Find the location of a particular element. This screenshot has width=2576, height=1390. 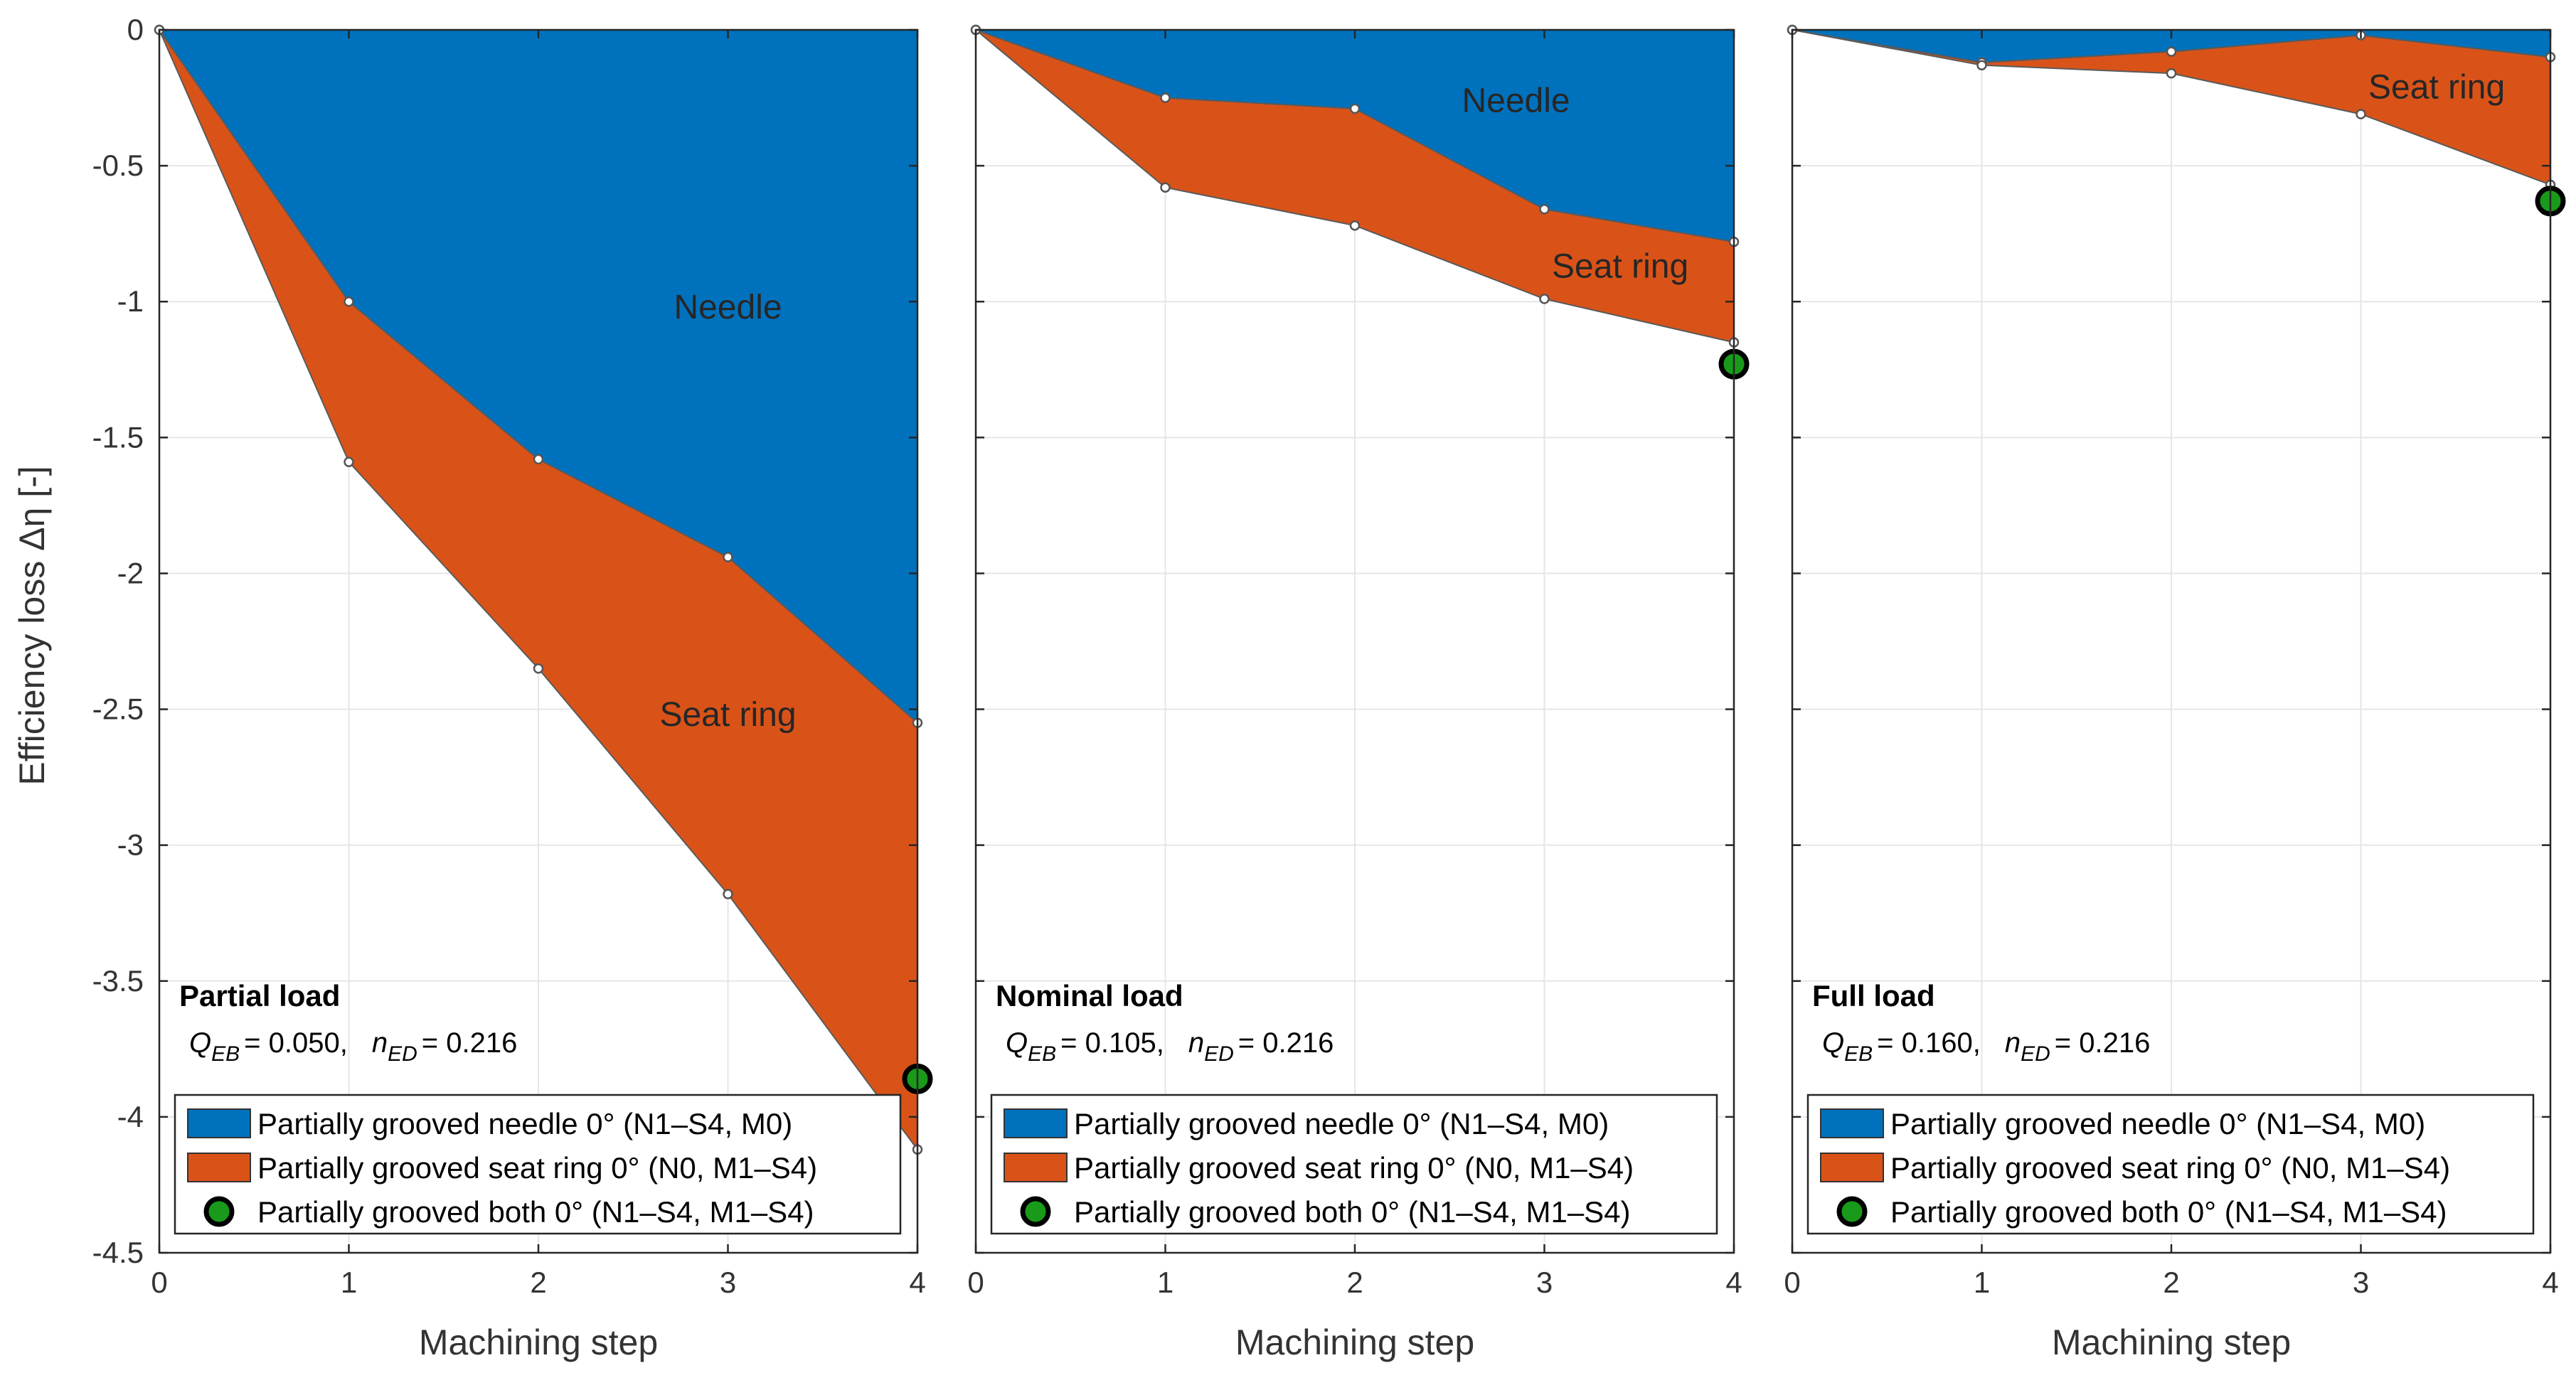

y-tick-label: -0.5 is located at coordinates (118, 165).